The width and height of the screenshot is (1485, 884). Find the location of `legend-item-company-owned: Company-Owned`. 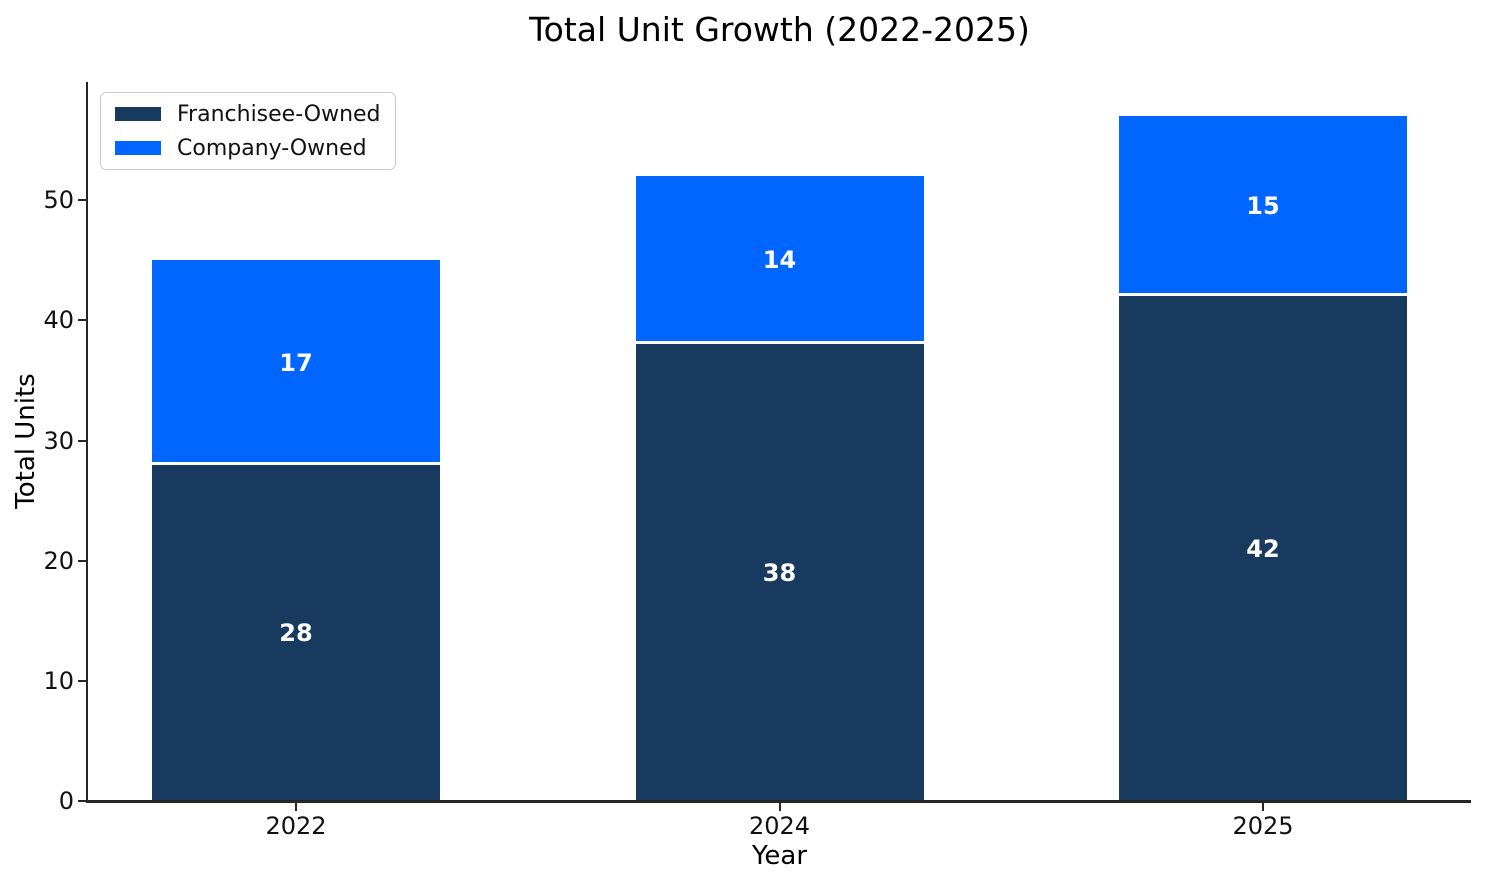

legend-item-company-owned: Company-Owned is located at coordinates (248, 148).